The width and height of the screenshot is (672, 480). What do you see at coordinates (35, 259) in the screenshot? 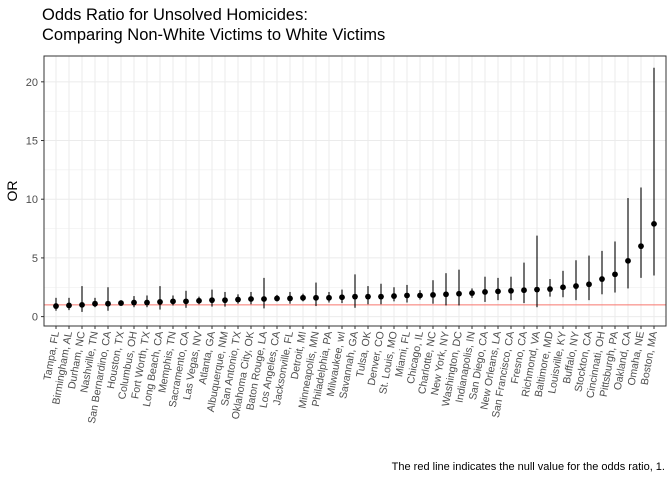
I see `y-tick-label: 5` at bounding box center [35, 259].